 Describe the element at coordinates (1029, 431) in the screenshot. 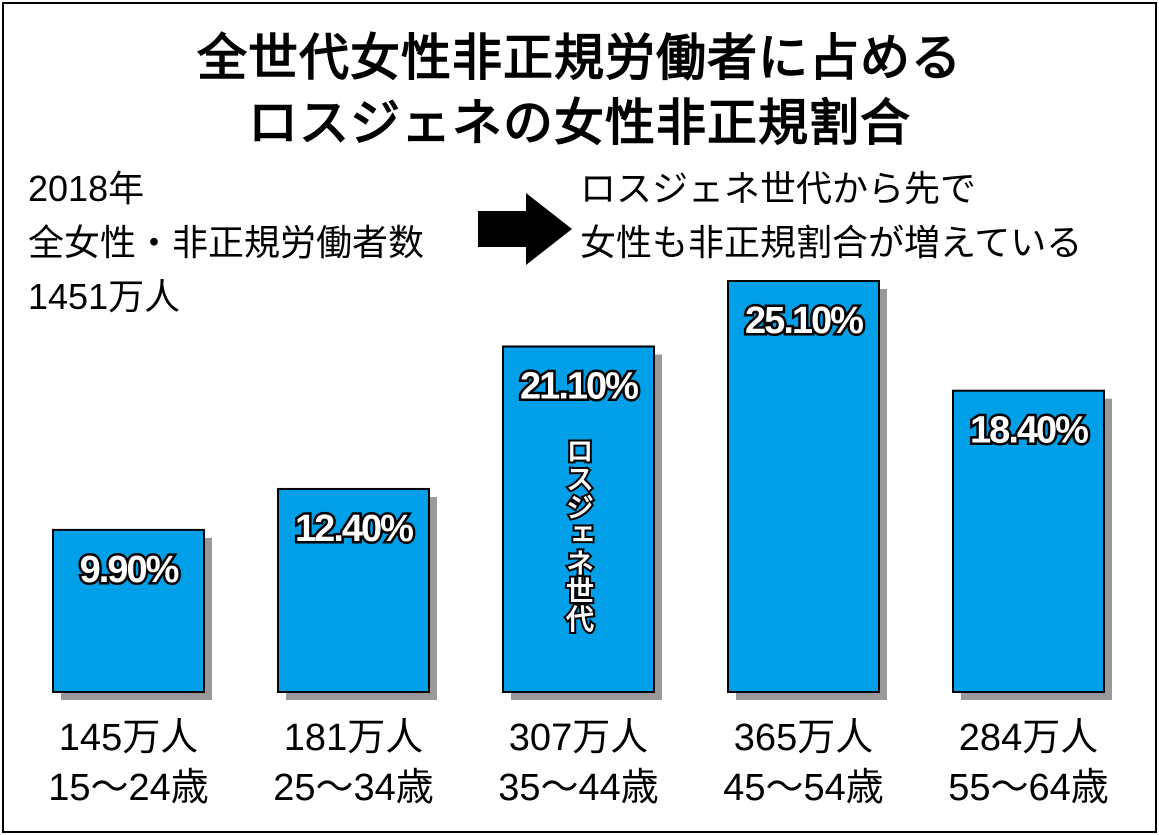

I see `data-label: 18.40%` at that location.